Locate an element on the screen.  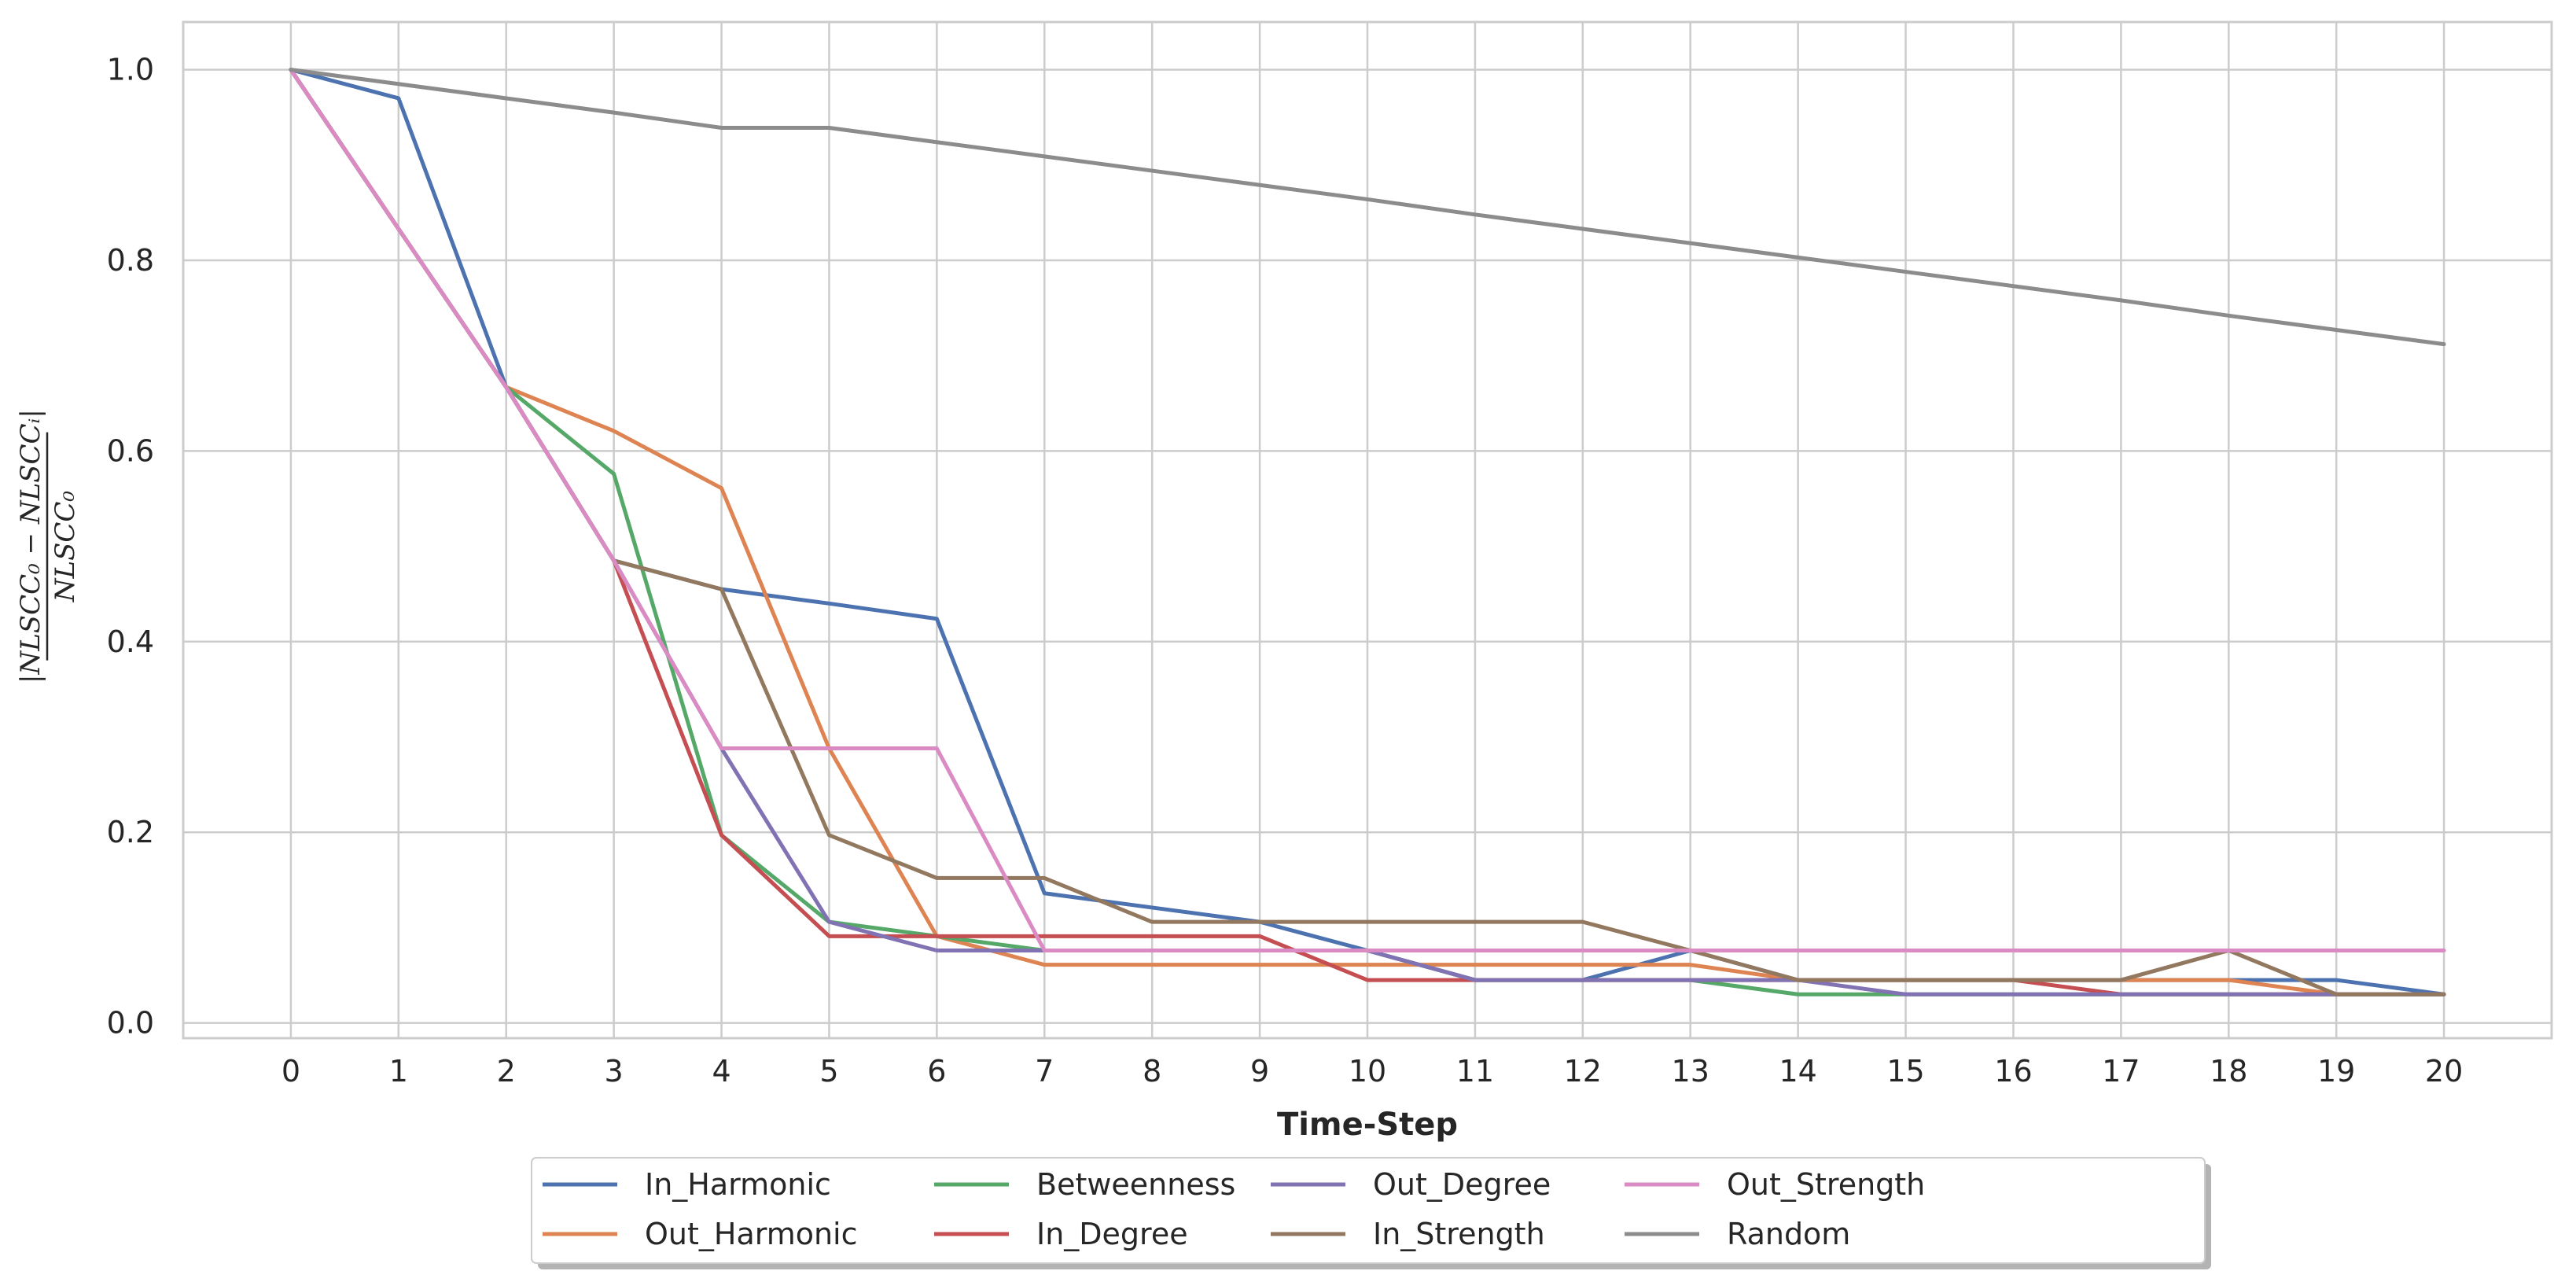
x-tick-label: 20 is located at coordinates (2444, 1071).